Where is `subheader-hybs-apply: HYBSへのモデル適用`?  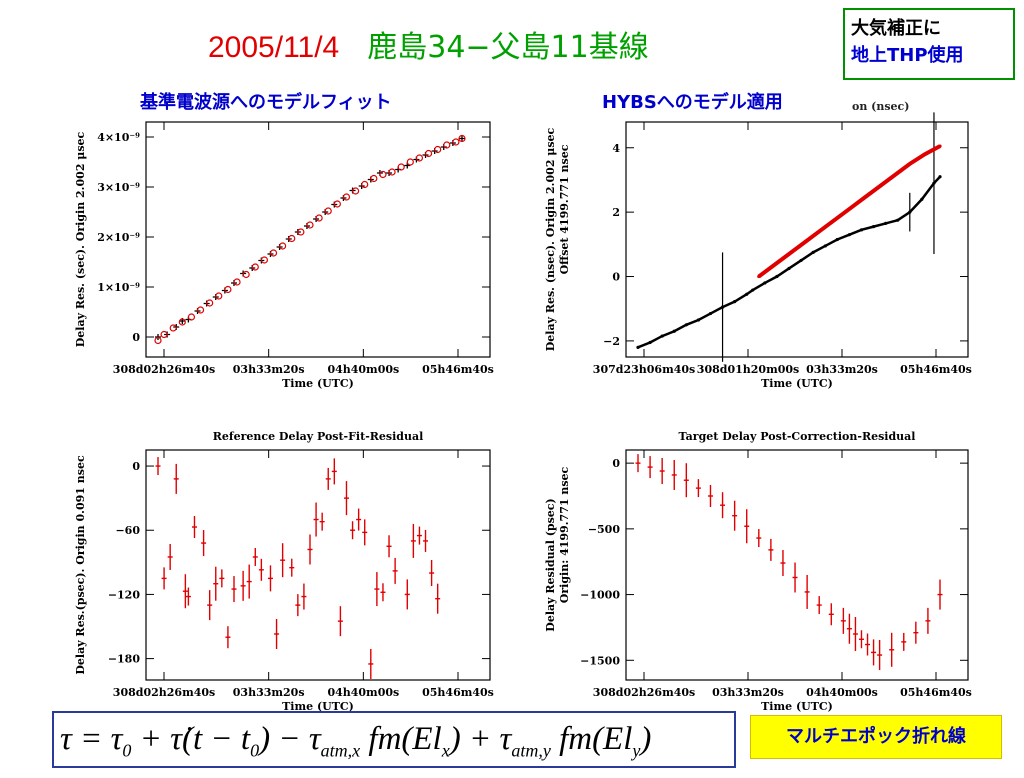 subheader-hybs-apply: HYBSへのモデル適用 is located at coordinates (692, 102).